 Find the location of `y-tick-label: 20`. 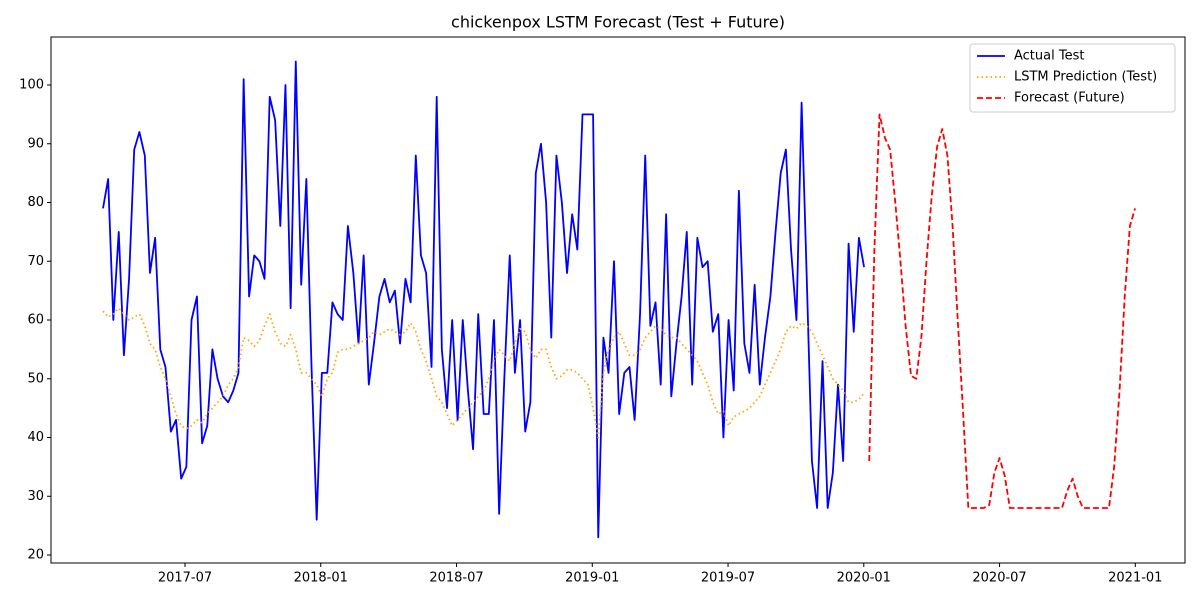

y-tick-label: 20 is located at coordinates (35, 555).